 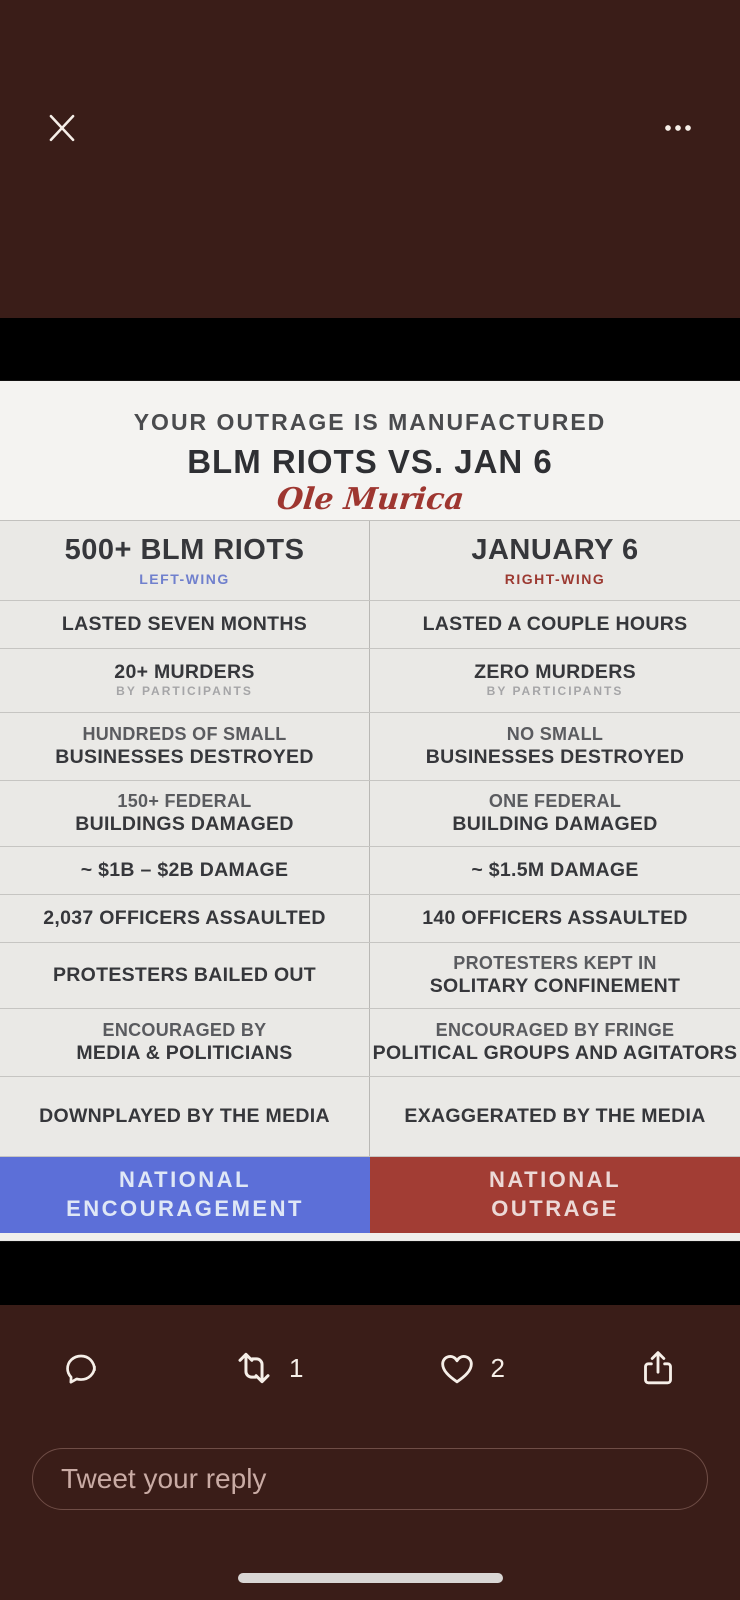 What do you see at coordinates (555, 823) in the screenshot?
I see `table-cell-line: BUILDING DAMAGED` at bounding box center [555, 823].